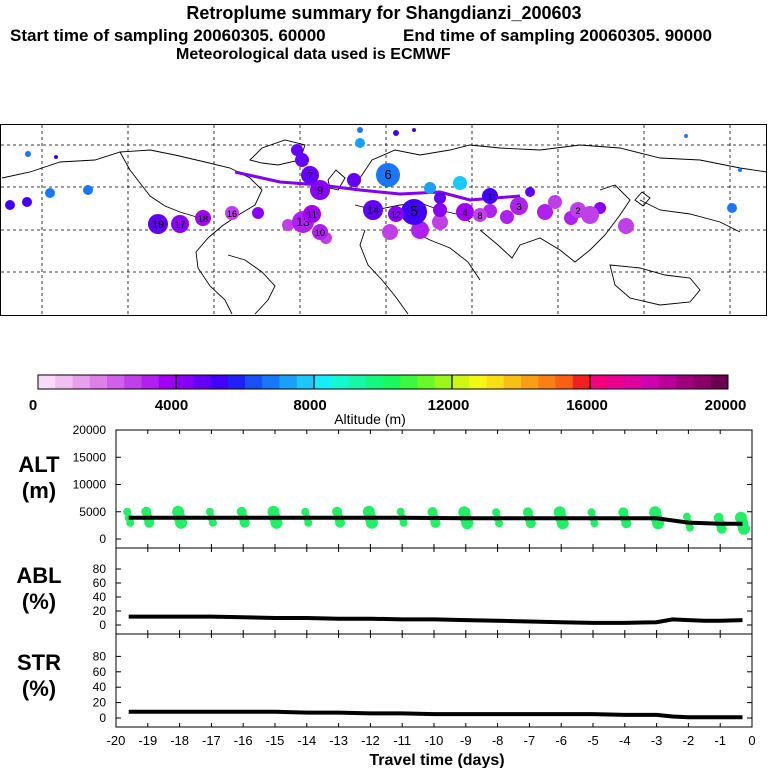 This screenshot has width=768, height=768. I want to click on x-tick-label: -14, so click(306, 740).